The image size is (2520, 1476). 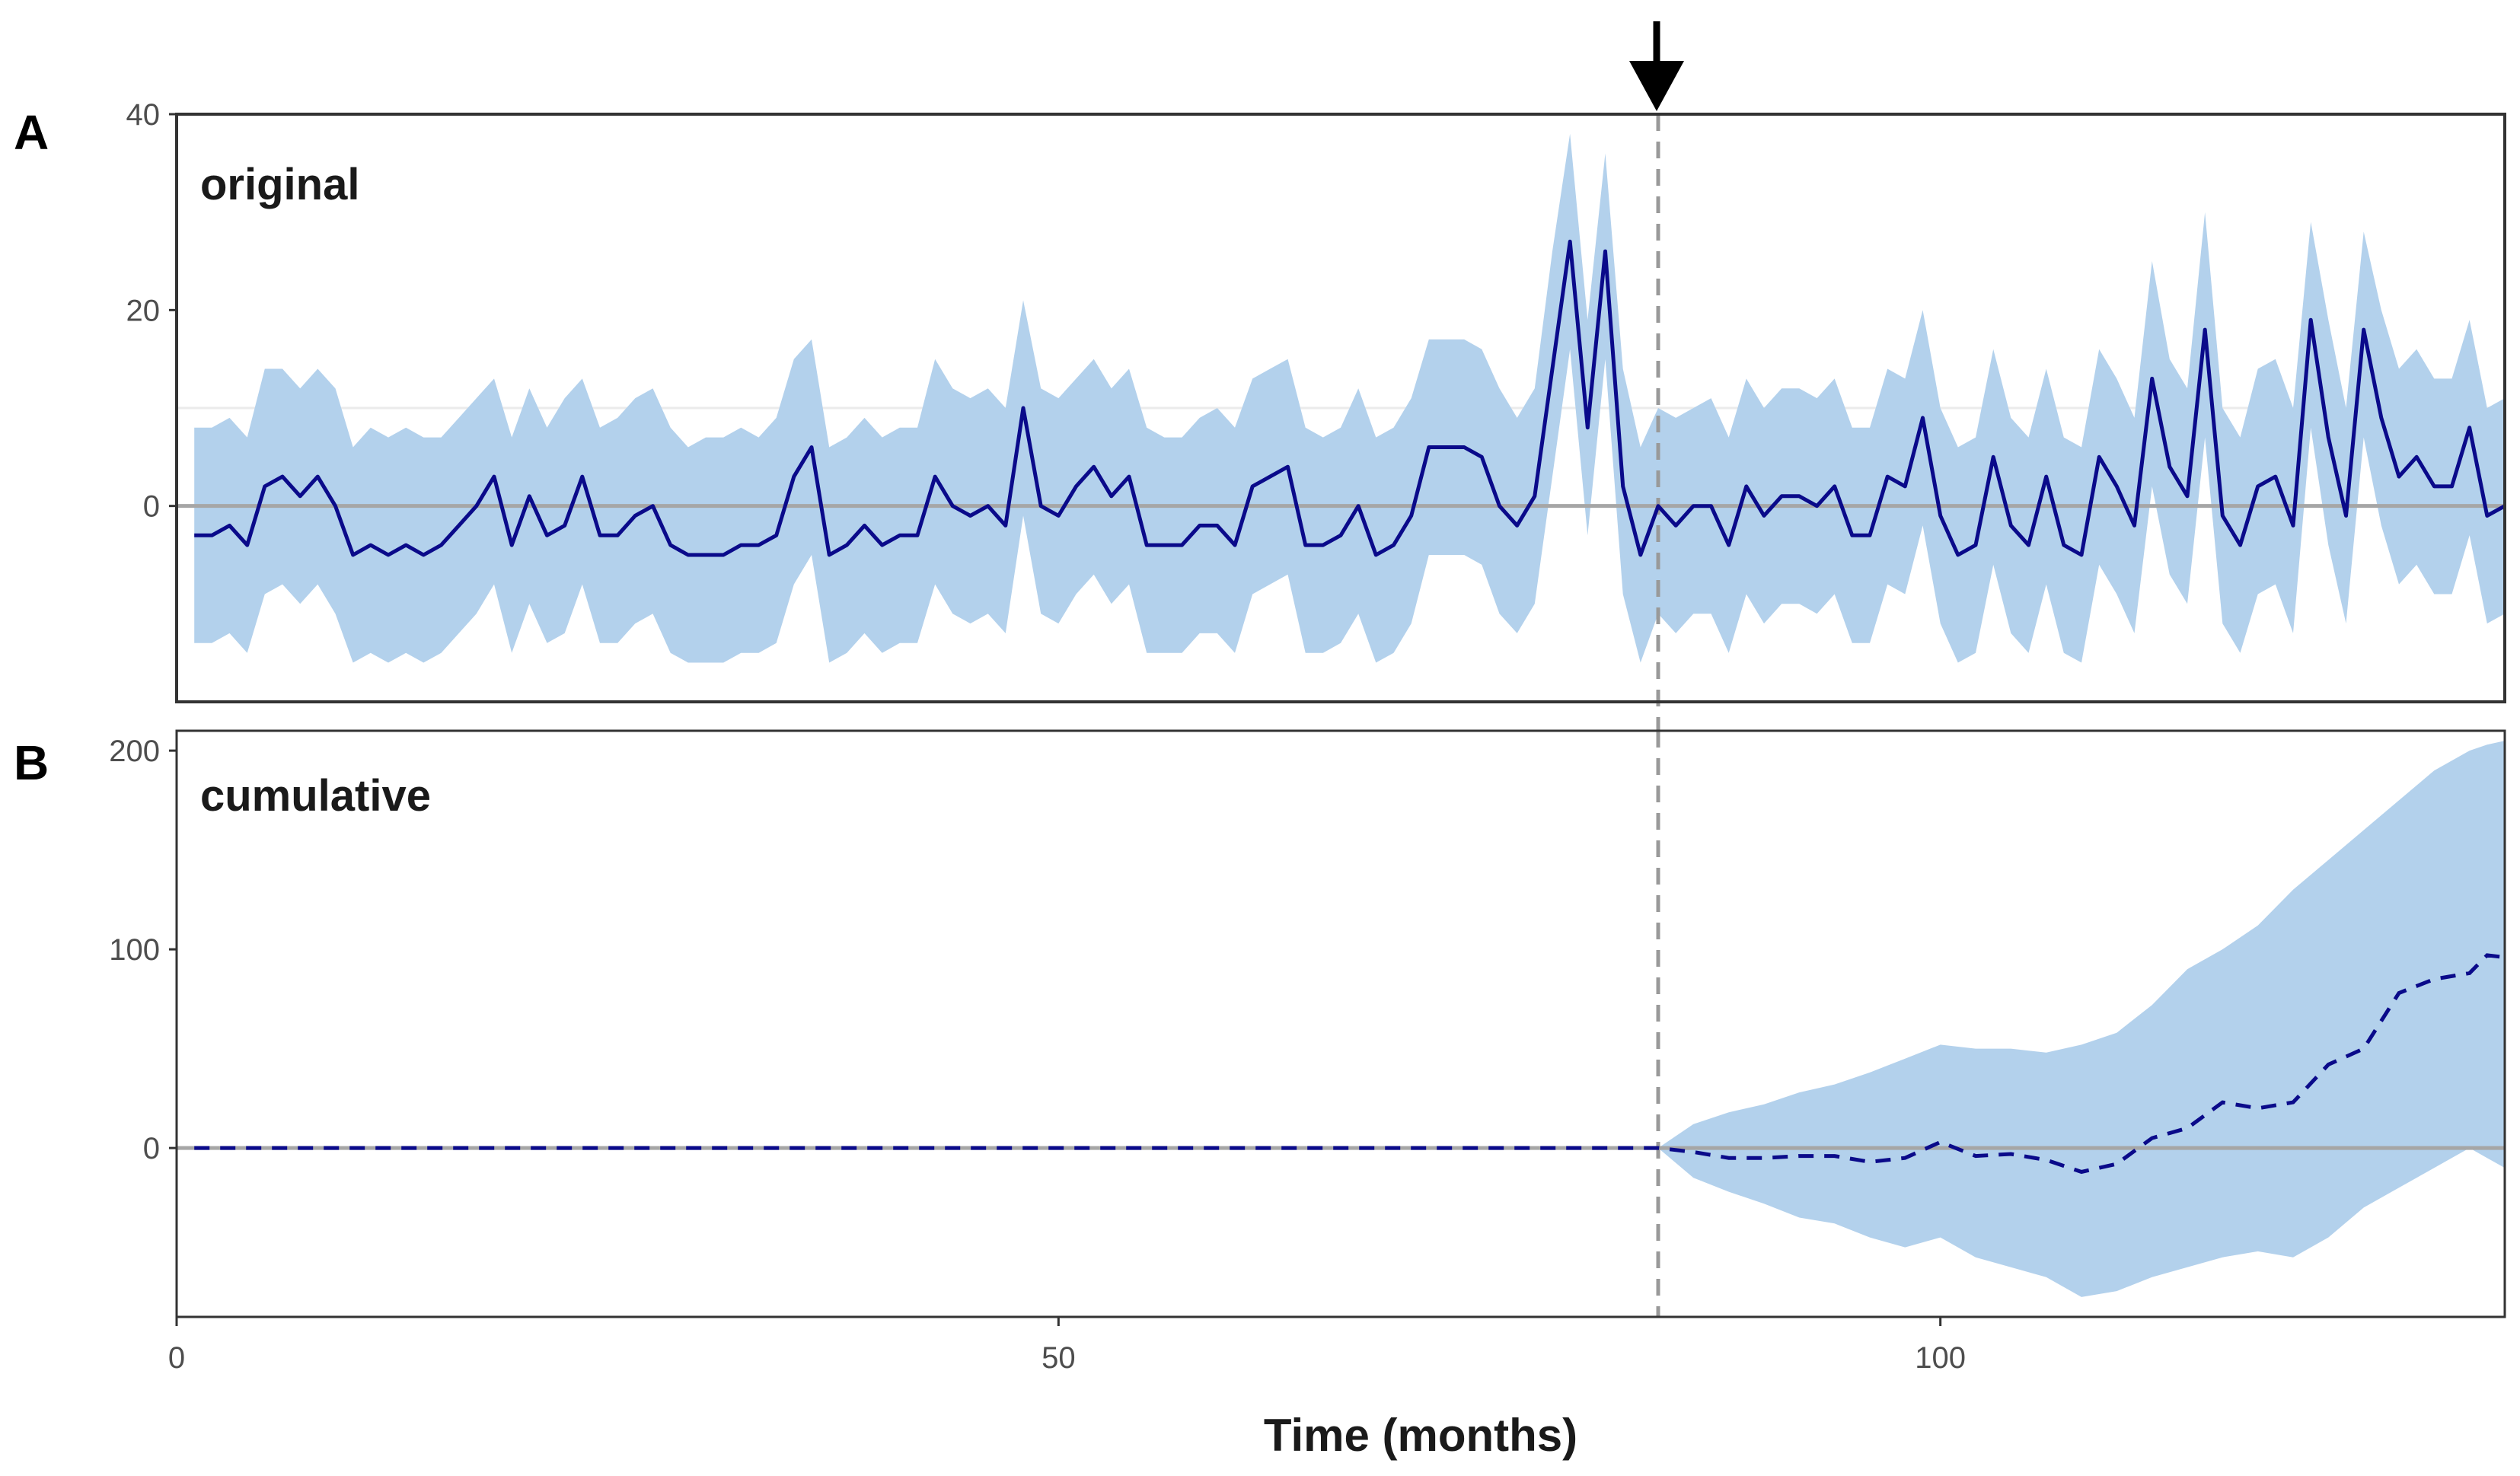 What do you see at coordinates (143, 115) in the screenshot?
I see `y-tick-label: 40` at bounding box center [143, 115].